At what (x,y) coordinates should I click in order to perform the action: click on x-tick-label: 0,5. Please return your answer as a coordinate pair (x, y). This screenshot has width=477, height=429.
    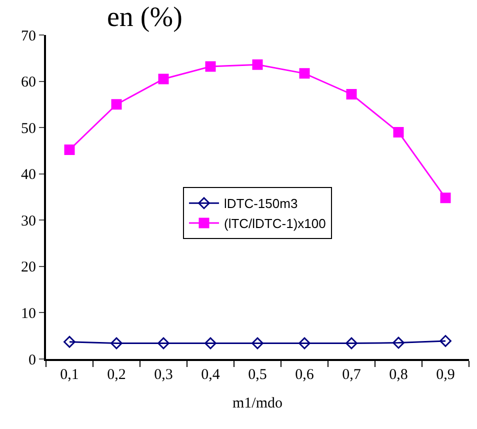
    Looking at the image, I should click on (257, 375).